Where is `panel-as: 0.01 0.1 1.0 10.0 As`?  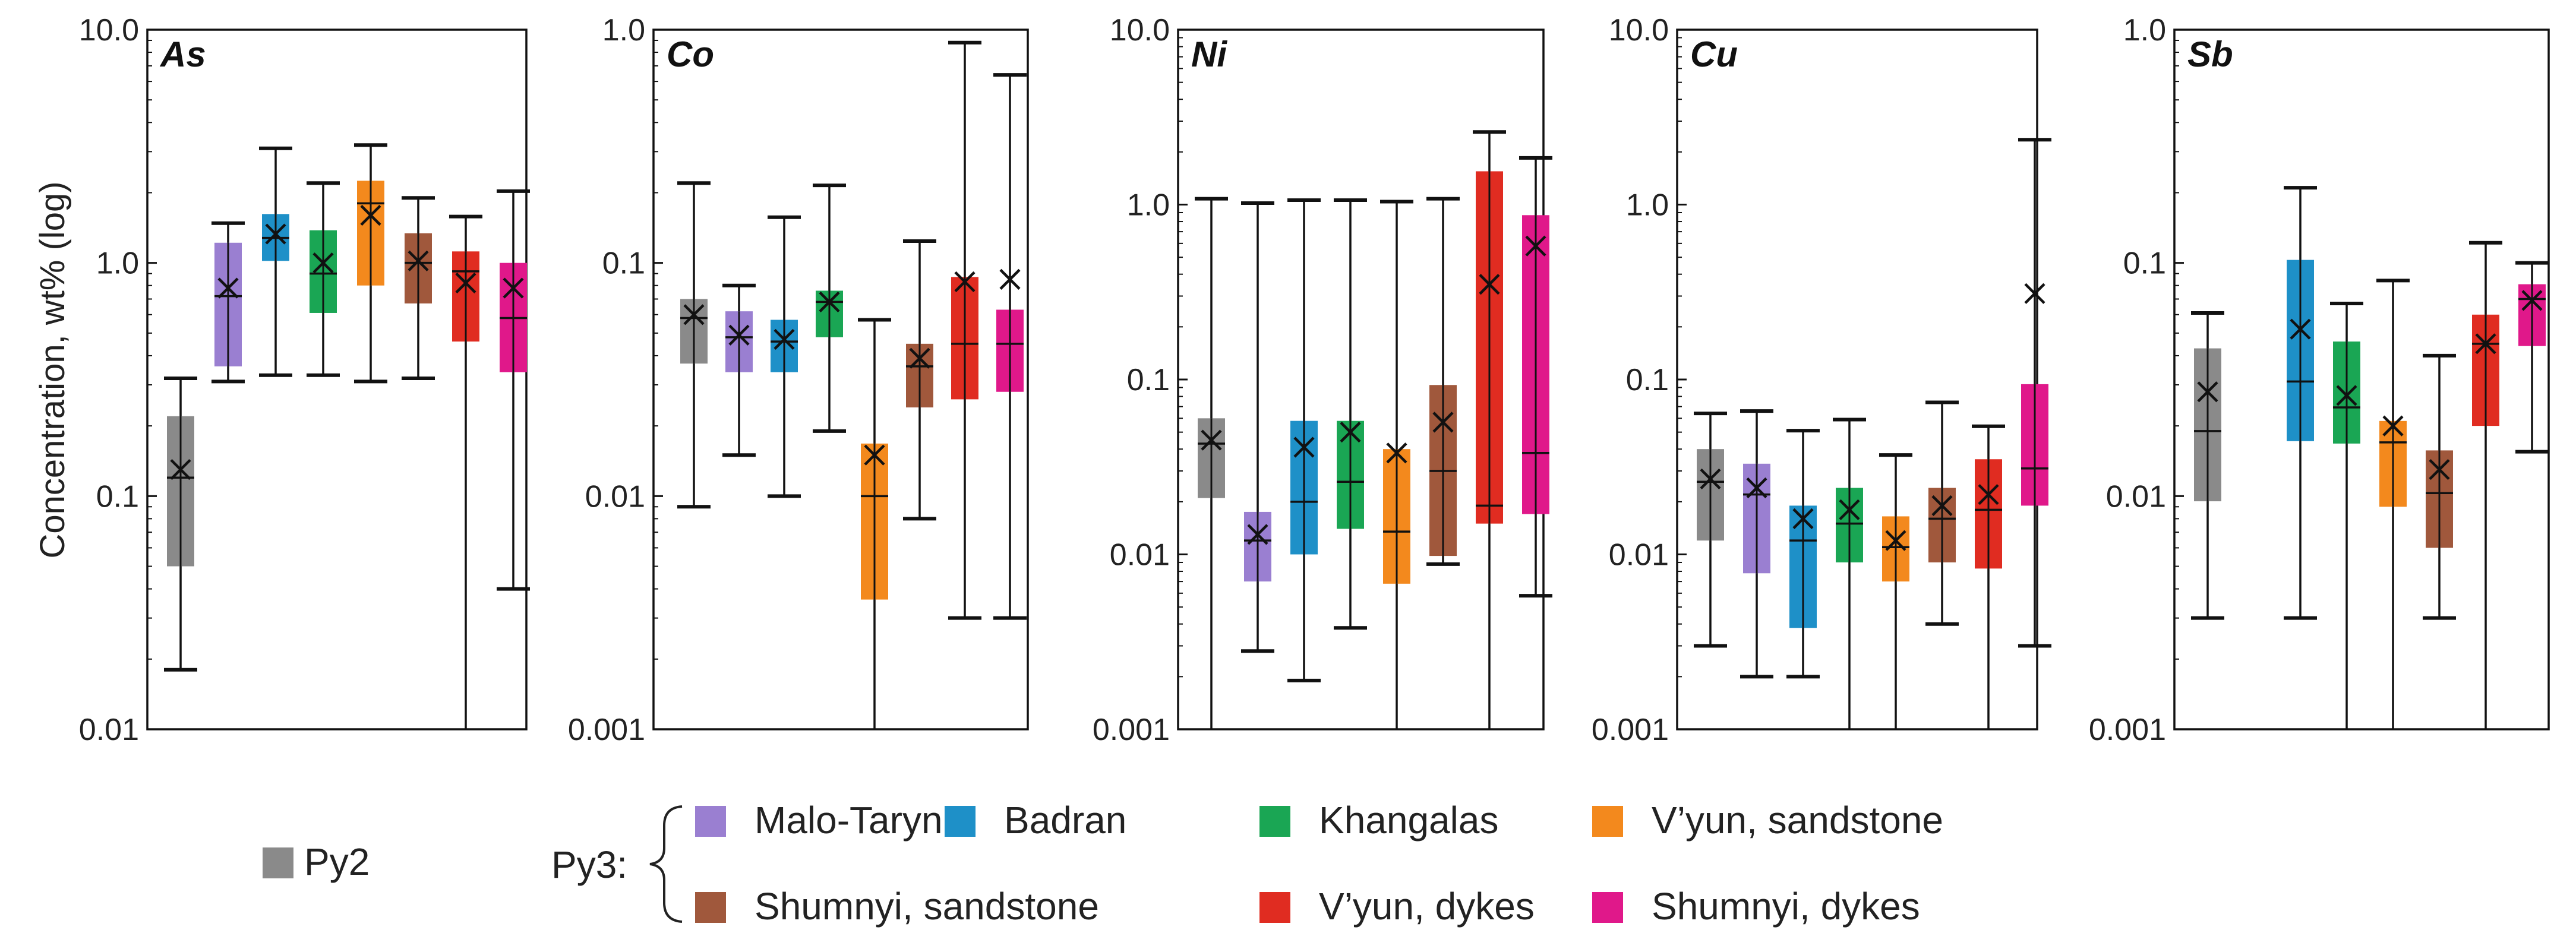
panel-as: 0.01 0.1 1.0 10.0 As is located at coordinates (304, 380).